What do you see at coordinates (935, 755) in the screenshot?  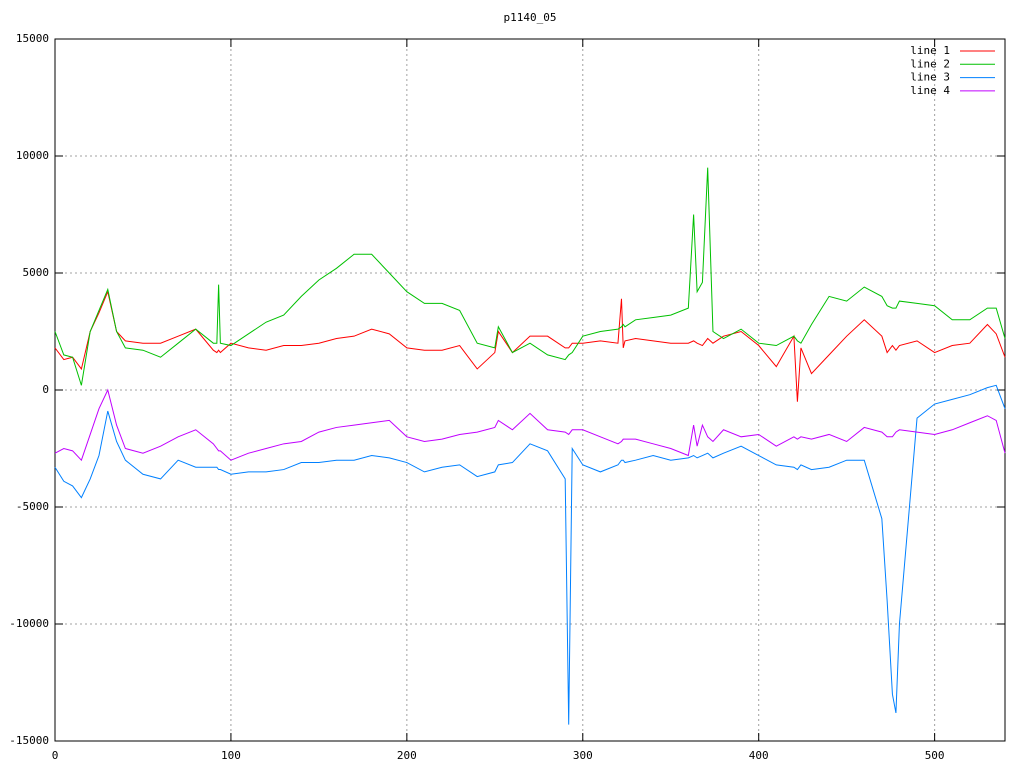 I see `x-tick-label: 500` at bounding box center [935, 755].